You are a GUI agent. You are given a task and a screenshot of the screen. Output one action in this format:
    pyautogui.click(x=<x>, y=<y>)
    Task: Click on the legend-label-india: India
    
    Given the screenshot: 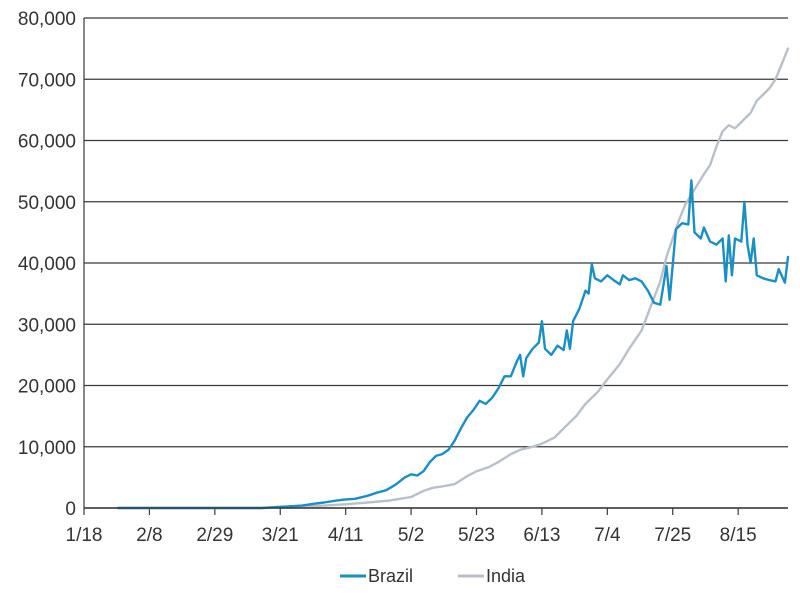 What is the action you would take?
    pyautogui.click(x=506, y=576)
    